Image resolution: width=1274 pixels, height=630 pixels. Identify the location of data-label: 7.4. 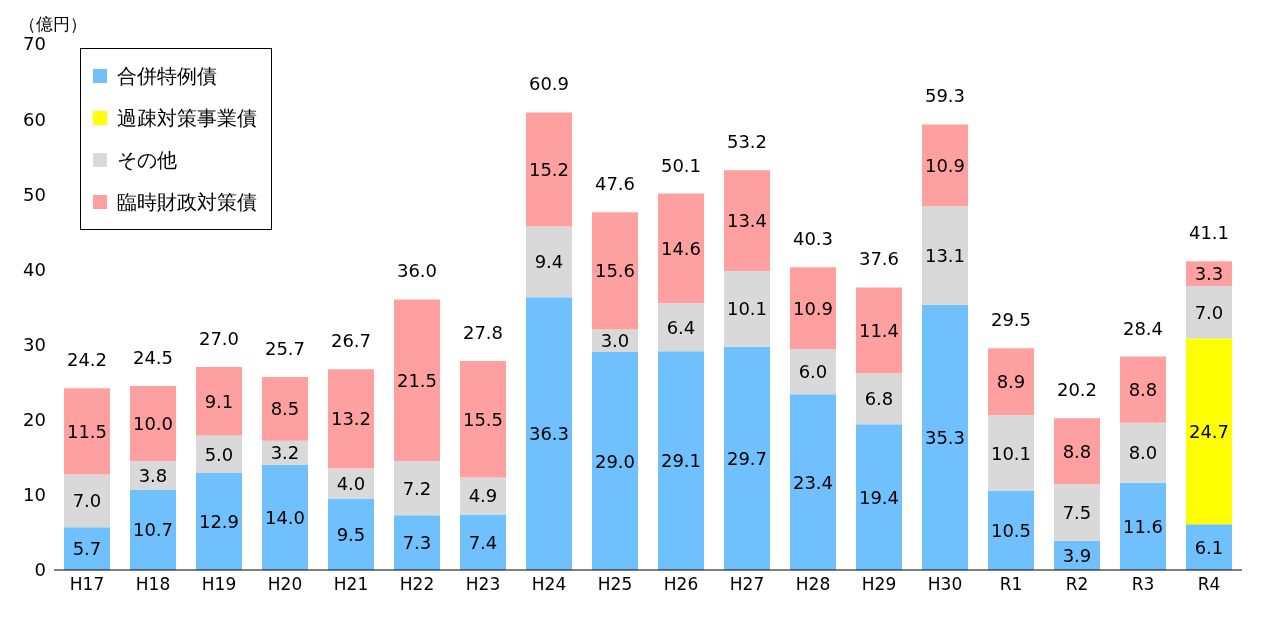
(483, 542).